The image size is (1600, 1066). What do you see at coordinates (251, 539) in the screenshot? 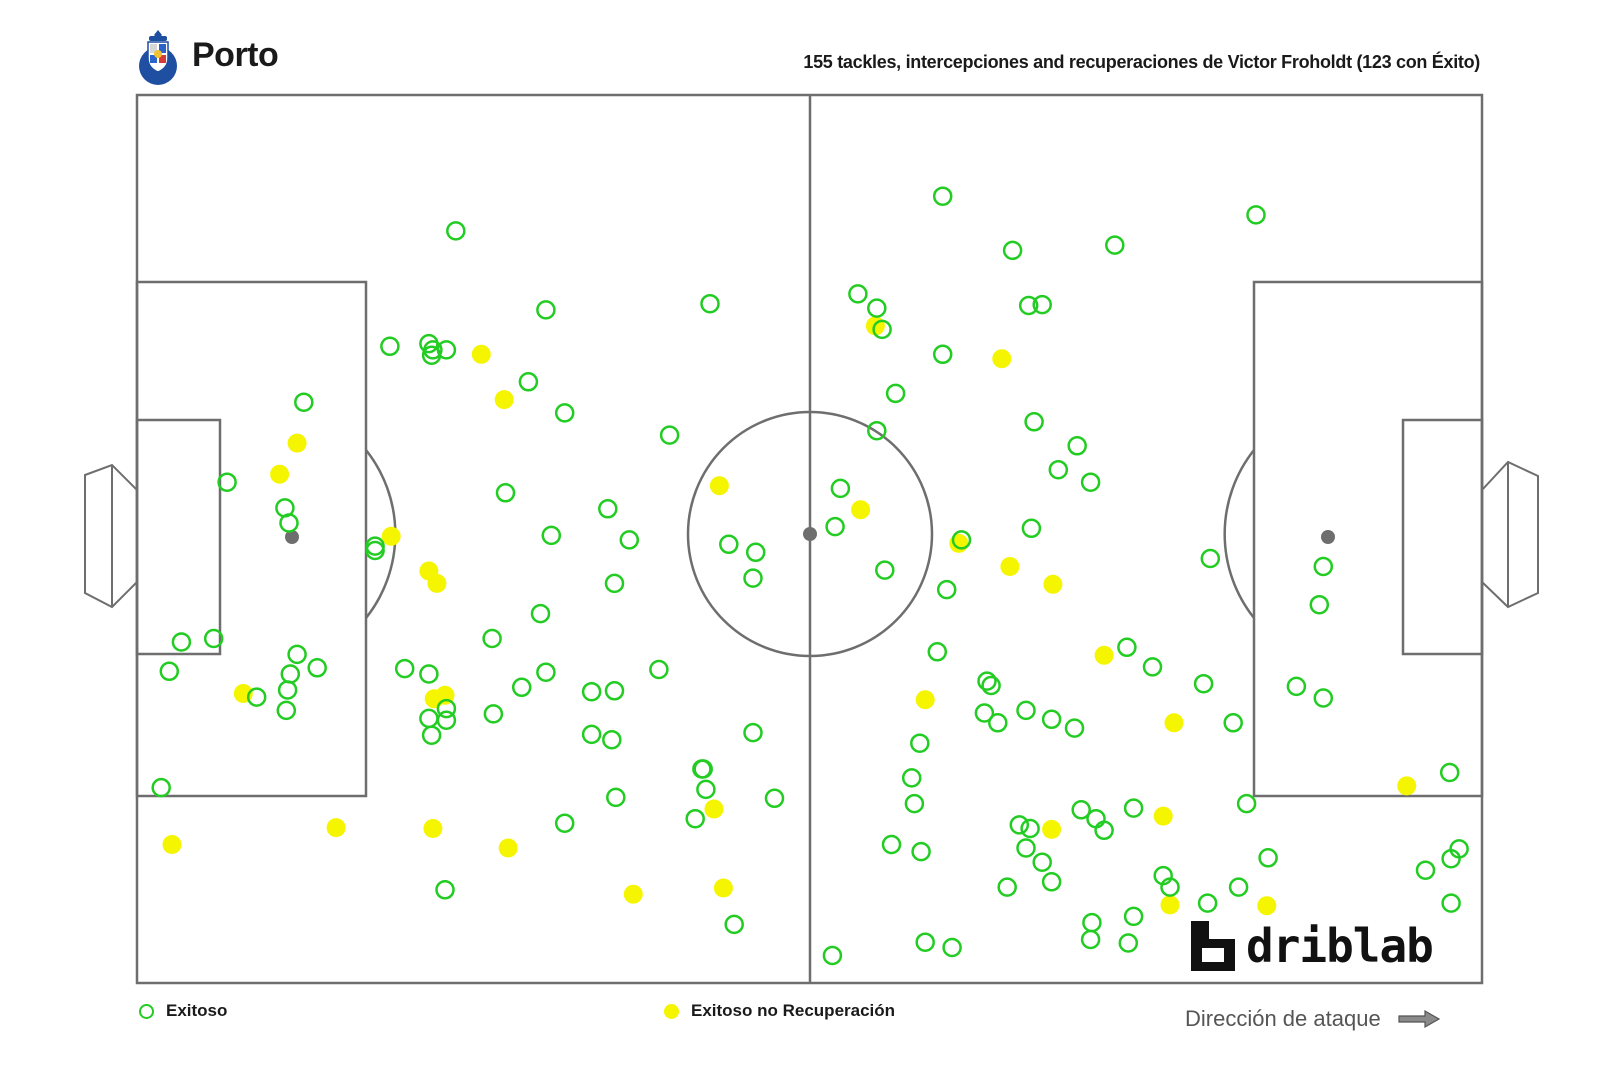
I see `left-penalty-area` at bounding box center [251, 539].